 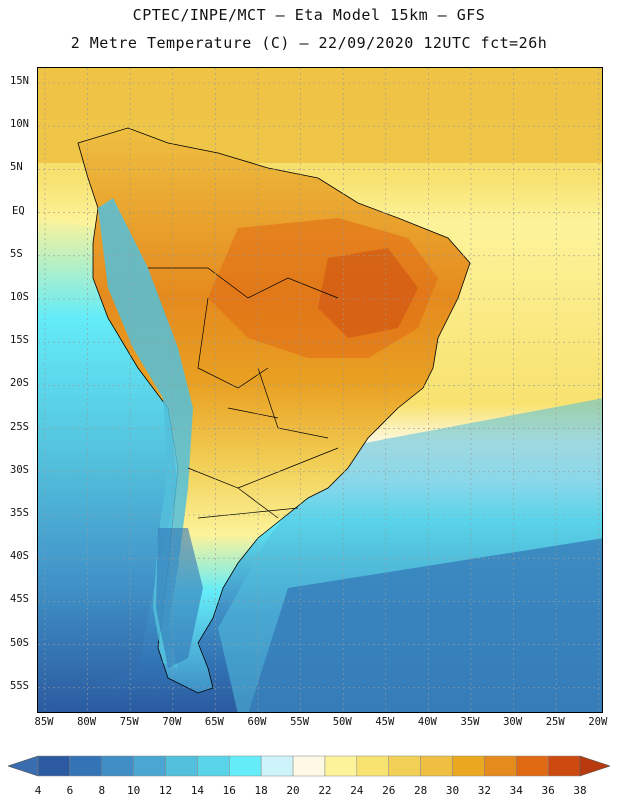 What do you see at coordinates (19, 81) in the screenshot?
I see `latitude-label: 15N` at bounding box center [19, 81].